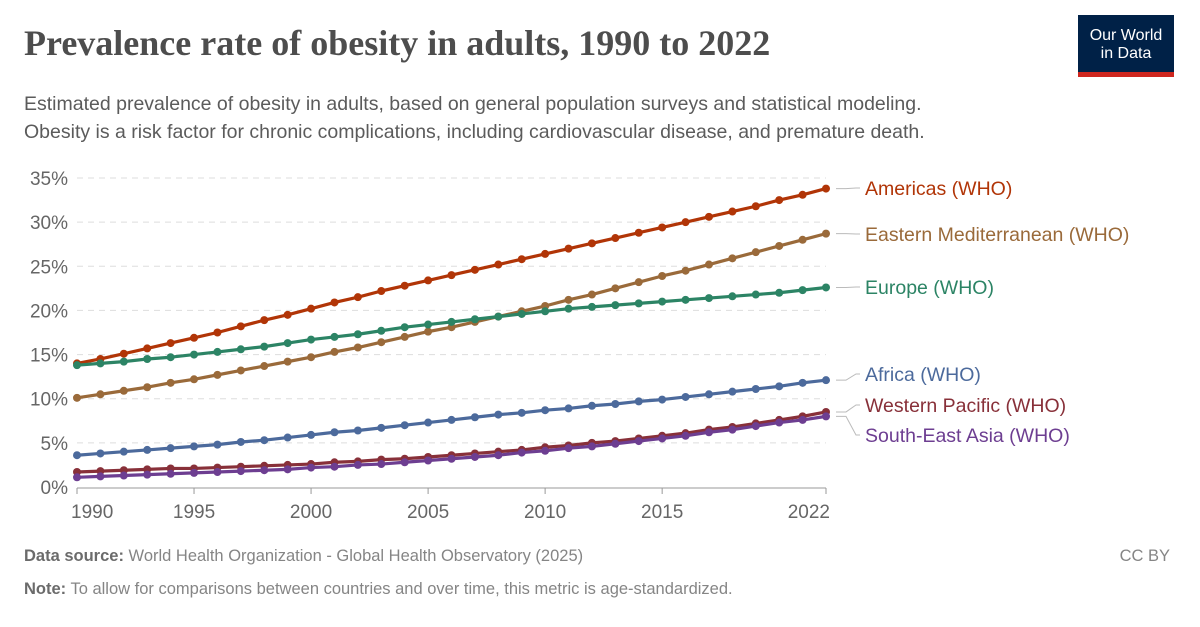 This screenshot has width=1200, height=627. What do you see at coordinates (923, 375) in the screenshot?
I see `series-label: Africa (WHO)` at bounding box center [923, 375].